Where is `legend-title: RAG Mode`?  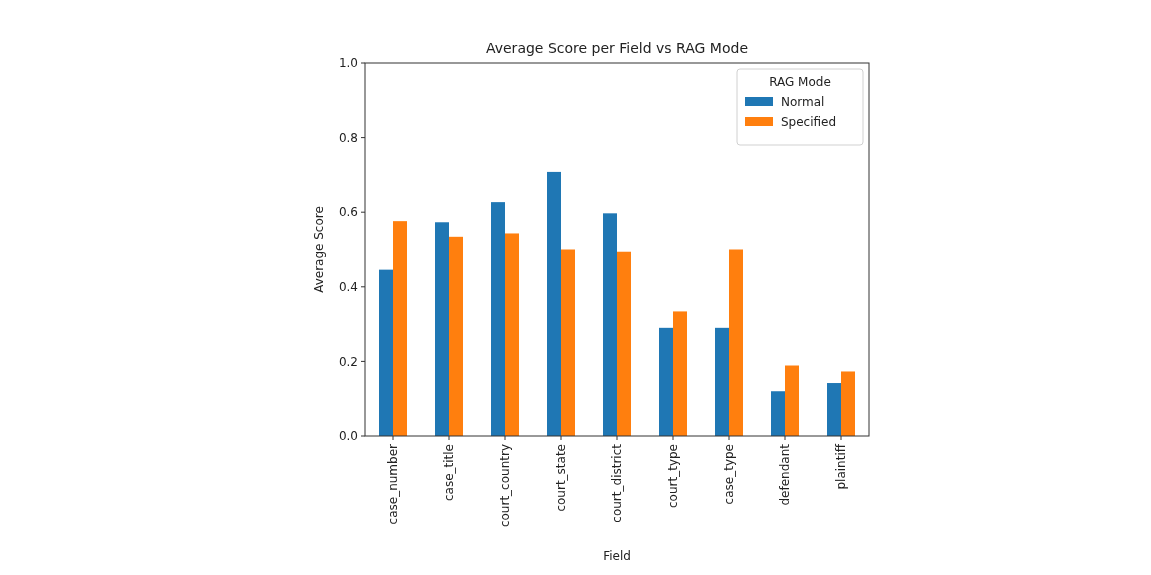
legend-title: RAG Mode is located at coordinates (800, 82).